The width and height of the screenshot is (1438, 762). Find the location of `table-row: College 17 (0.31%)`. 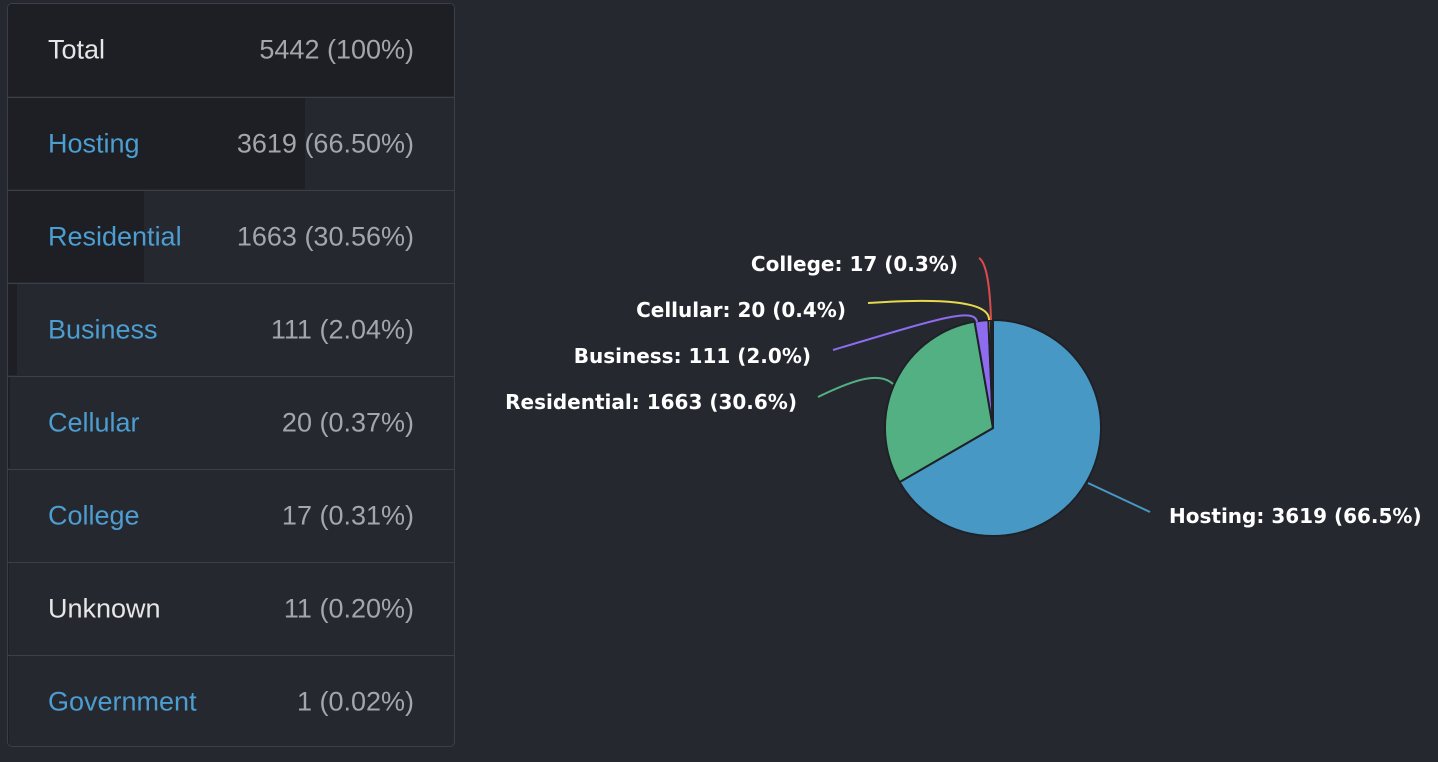

table-row: College 17 (0.31%) is located at coordinates (231, 515).